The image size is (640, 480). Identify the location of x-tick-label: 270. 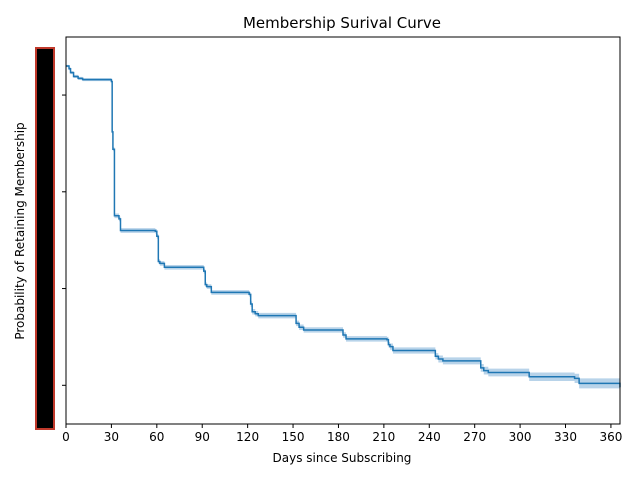
(474, 437).